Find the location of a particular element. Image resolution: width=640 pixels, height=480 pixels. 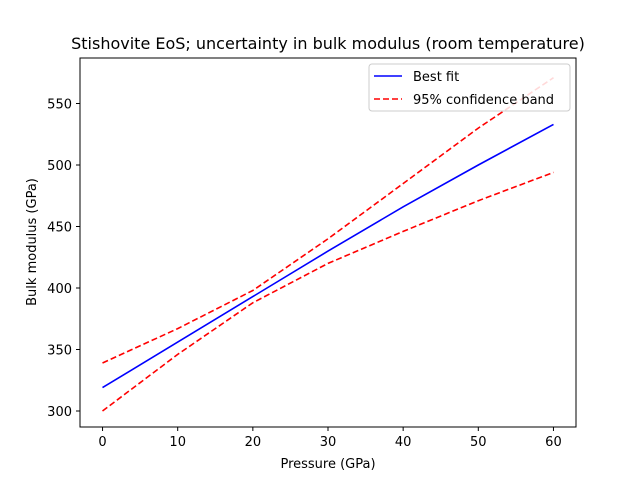

y-tick-label: 350 is located at coordinates (59, 351).